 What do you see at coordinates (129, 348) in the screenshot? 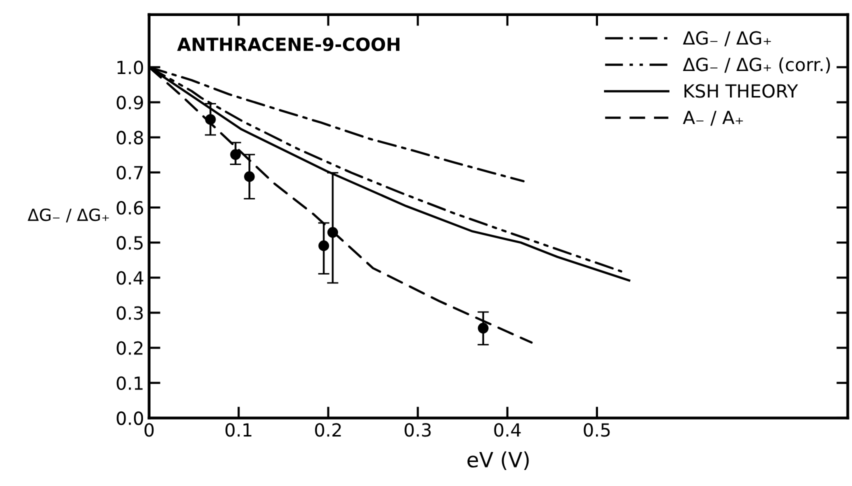
I see `y-tick-label: 0.2` at bounding box center [129, 348].